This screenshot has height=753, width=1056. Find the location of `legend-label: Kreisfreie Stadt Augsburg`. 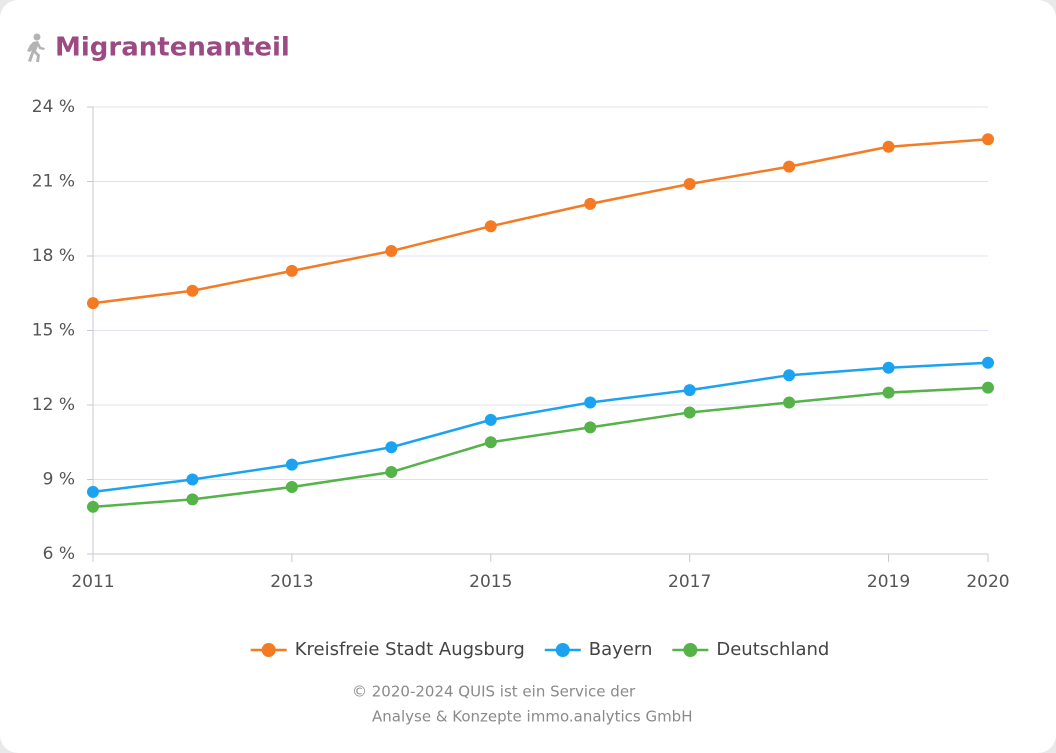

legend-label: Kreisfreie Stadt Augsburg is located at coordinates (410, 649).